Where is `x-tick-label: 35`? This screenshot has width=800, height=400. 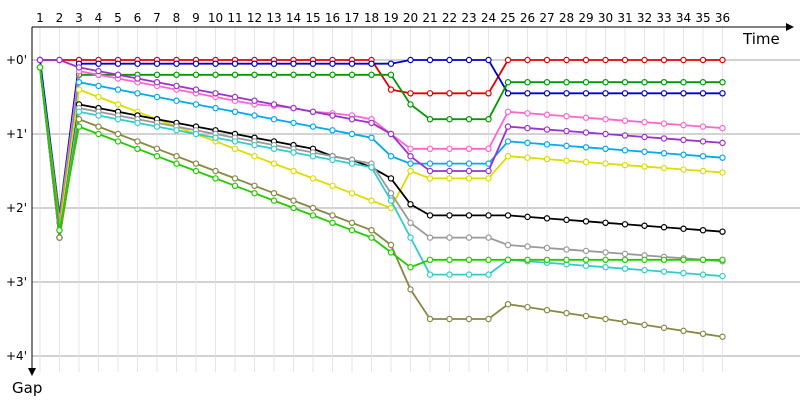
x-tick-label: 35 is located at coordinates (702, 18).